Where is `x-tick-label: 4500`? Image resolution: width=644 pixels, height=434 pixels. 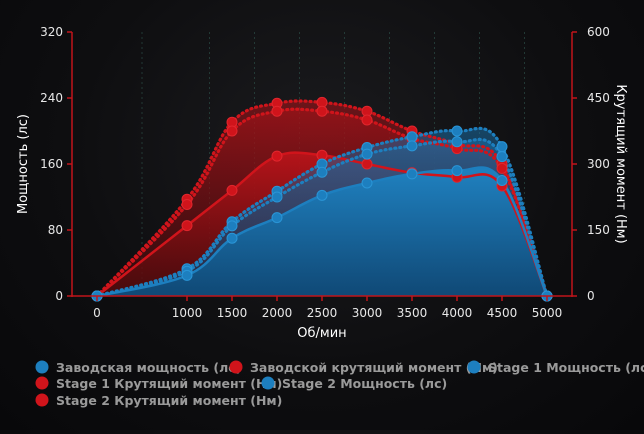 x-tick-label: 4500 is located at coordinates (502, 313).